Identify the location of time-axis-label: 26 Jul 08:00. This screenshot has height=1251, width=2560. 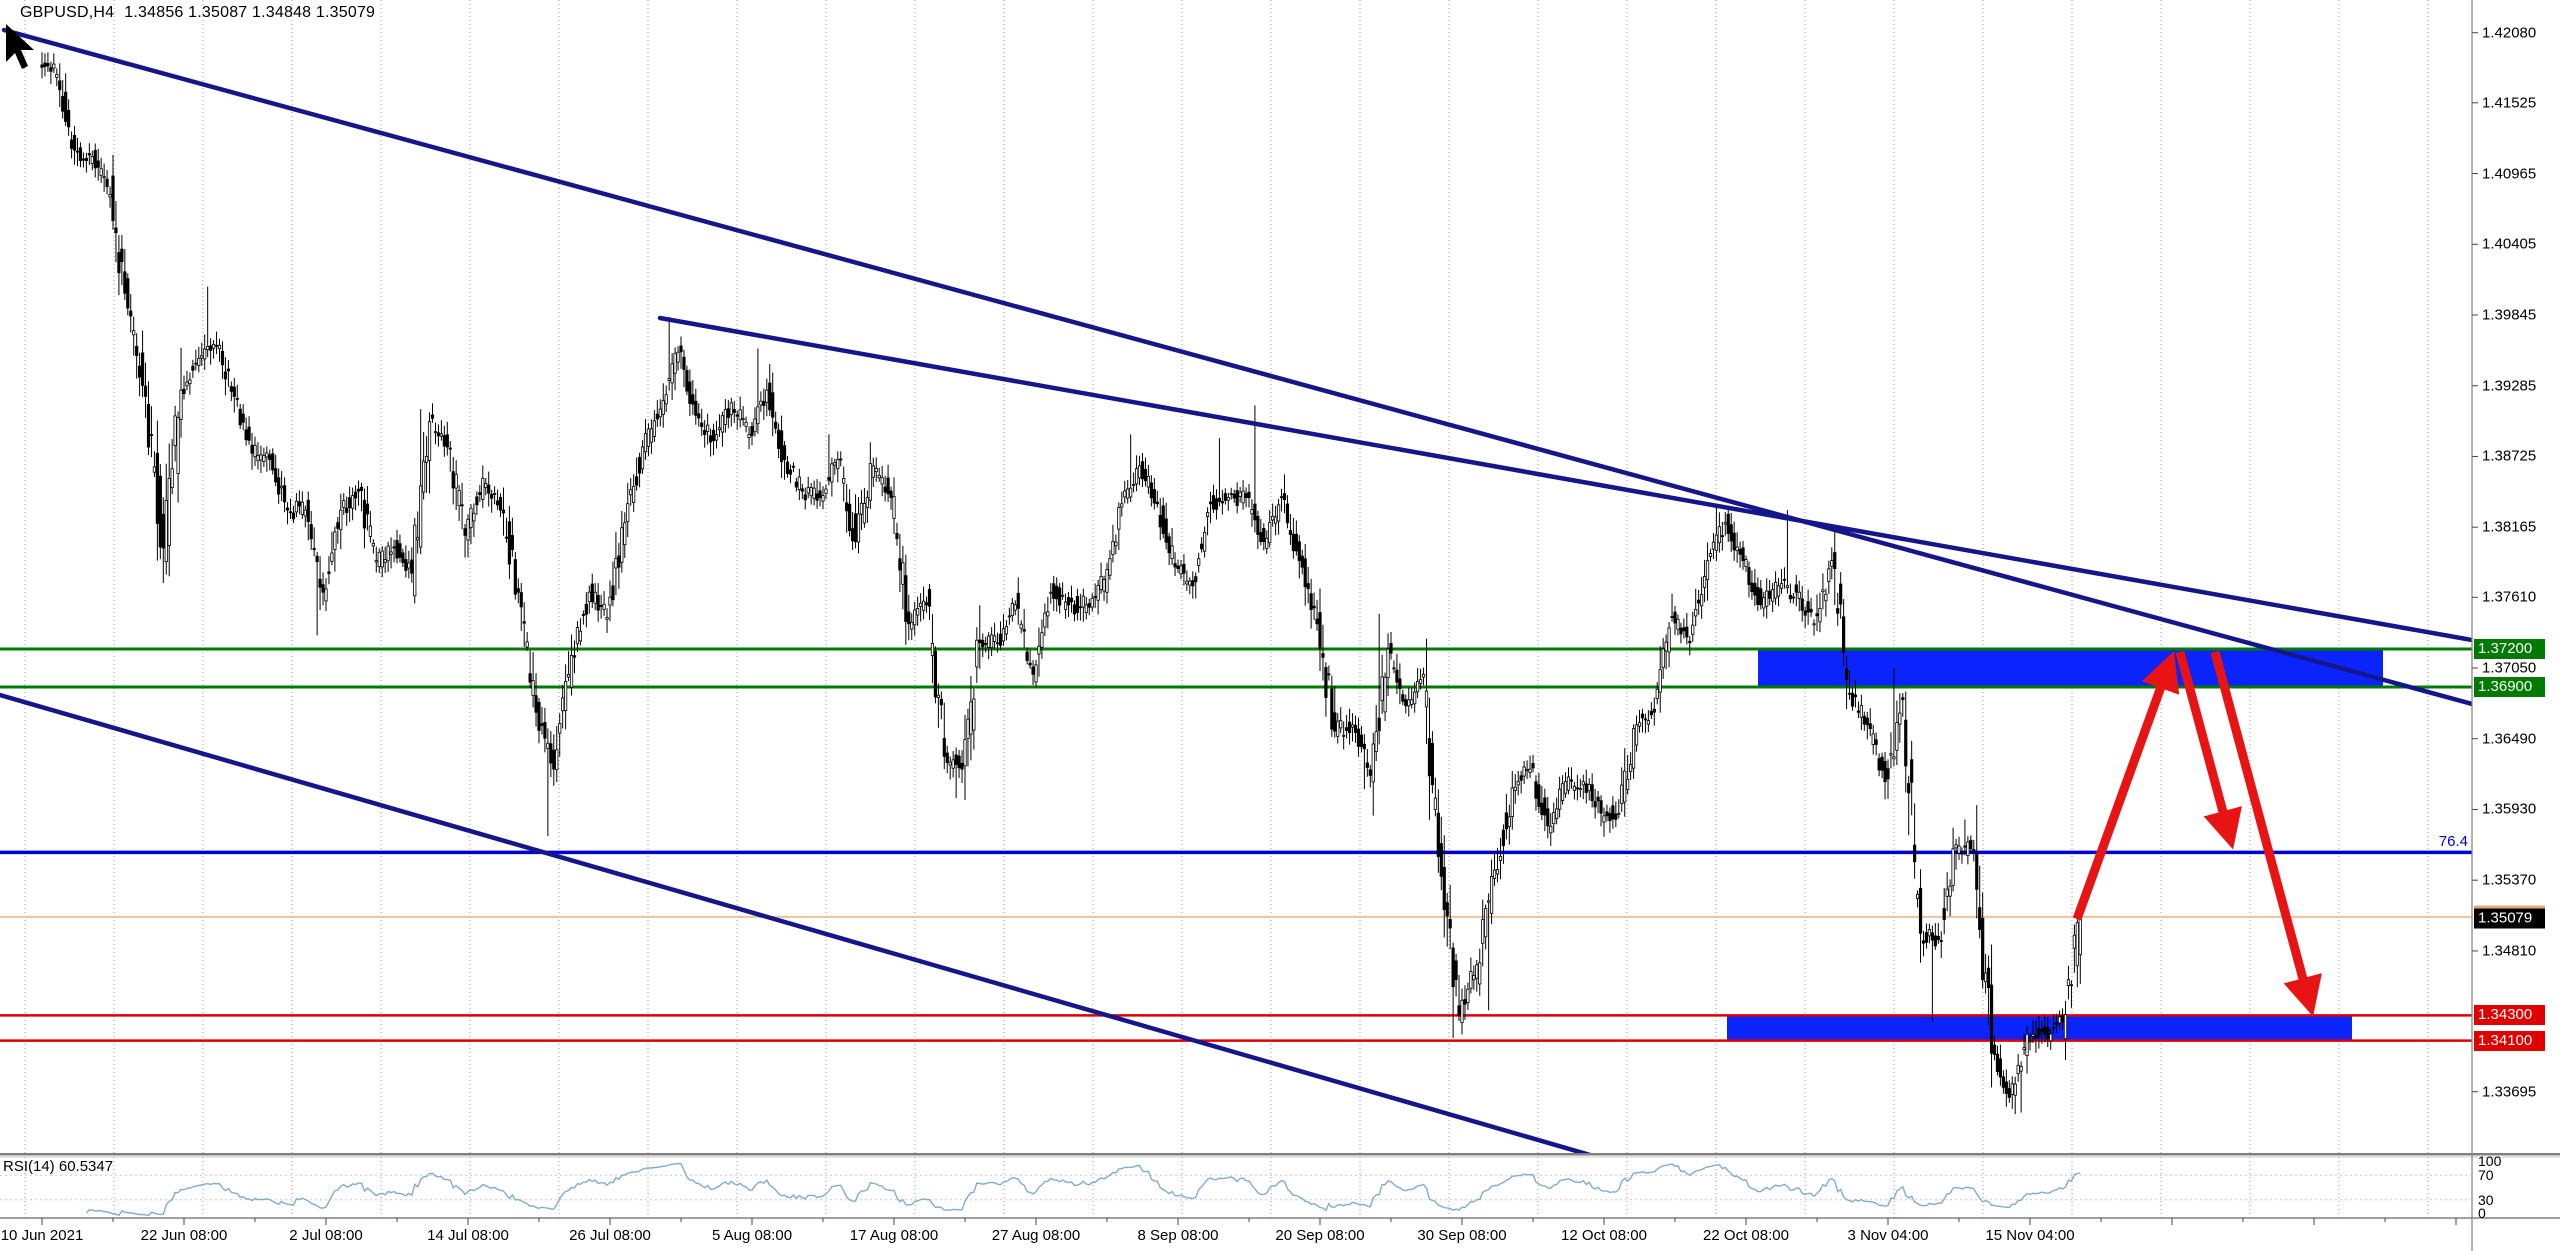
(610, 1235).